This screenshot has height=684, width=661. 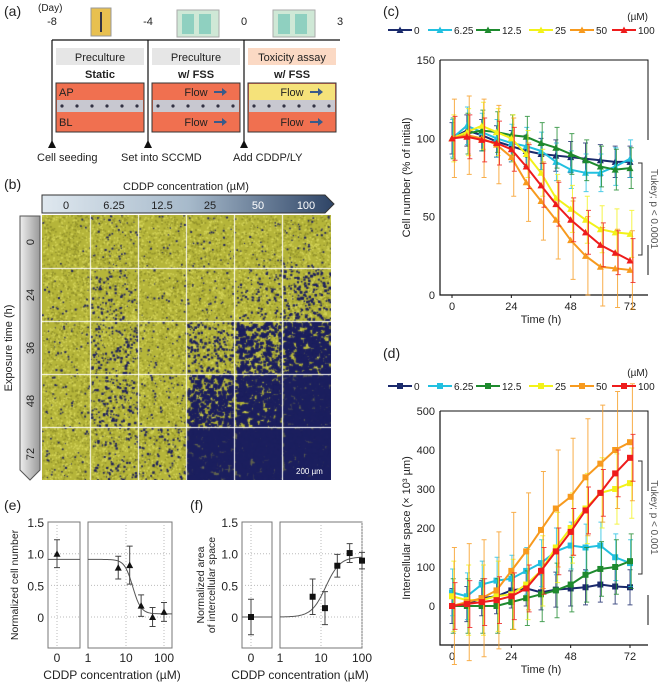 I want to click on stage-mode: Static, so click(x=100, y=75).